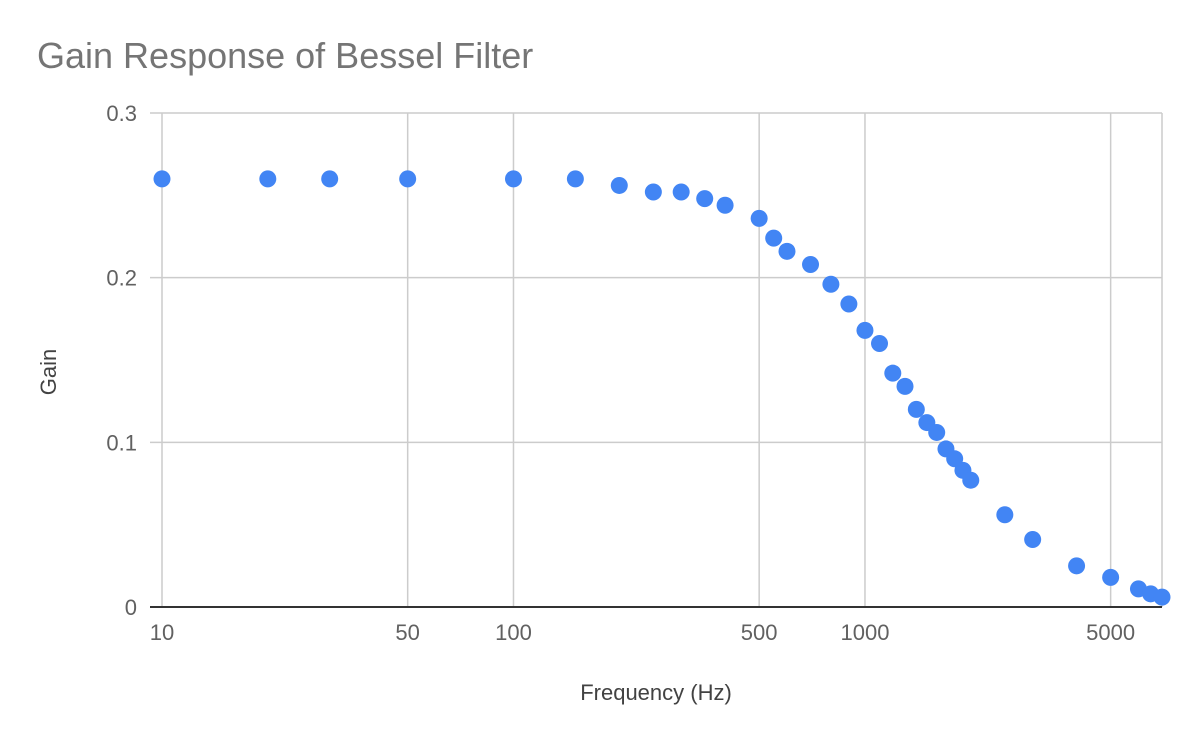 This screenshot has width=1200, height=742. What do you see at coordinates (121, 442) in the screenshot?
I see `y-tick-label: 0.1` at bounding box center [121, 442].